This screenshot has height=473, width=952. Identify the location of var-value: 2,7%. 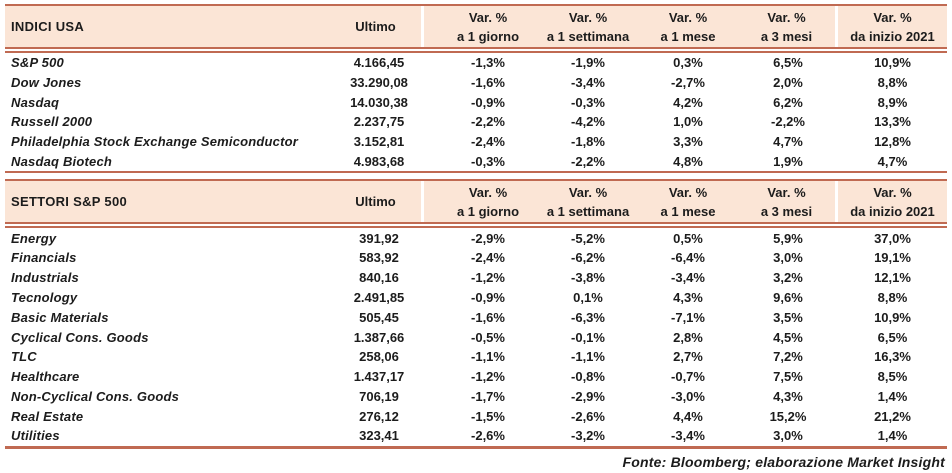
(688, 357).